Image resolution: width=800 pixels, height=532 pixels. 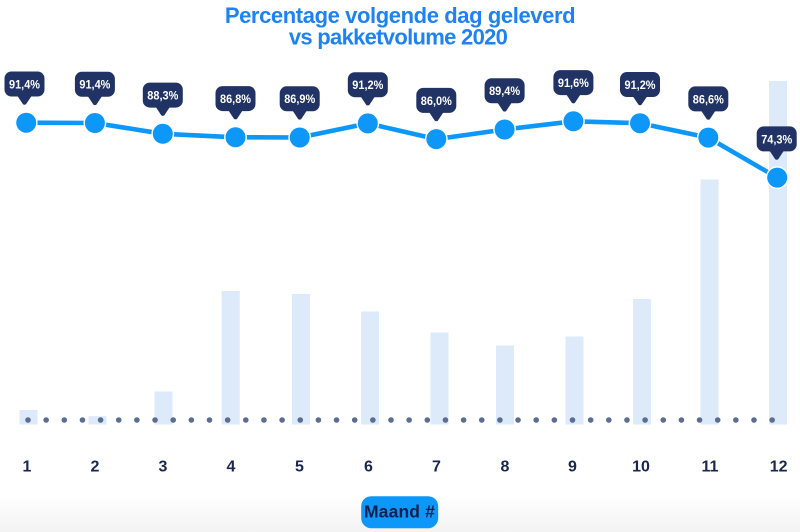 I want to click on svg-text: 89,4%, so click(x=504, y=91).